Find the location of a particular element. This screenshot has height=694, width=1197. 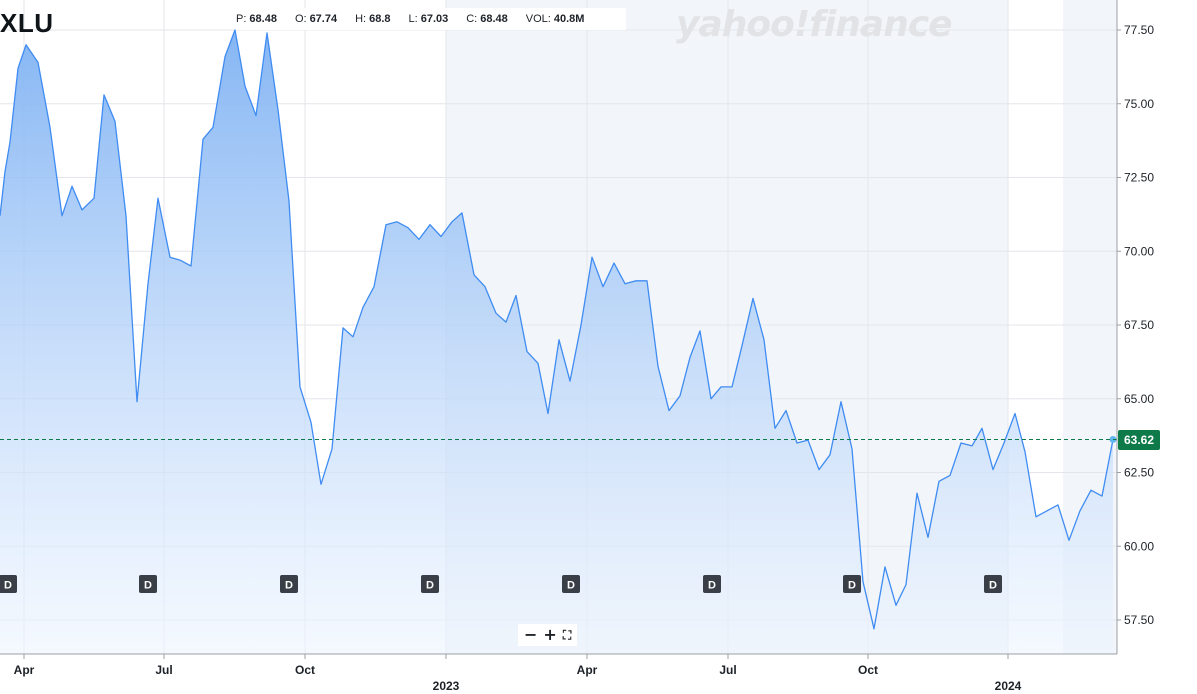

y-tick-label: 77.50 is located at coordinates (1139, 30).